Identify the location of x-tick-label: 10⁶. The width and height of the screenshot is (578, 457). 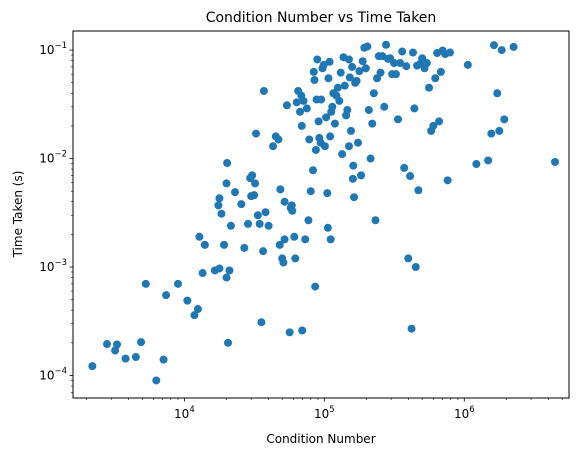
(464, 413).